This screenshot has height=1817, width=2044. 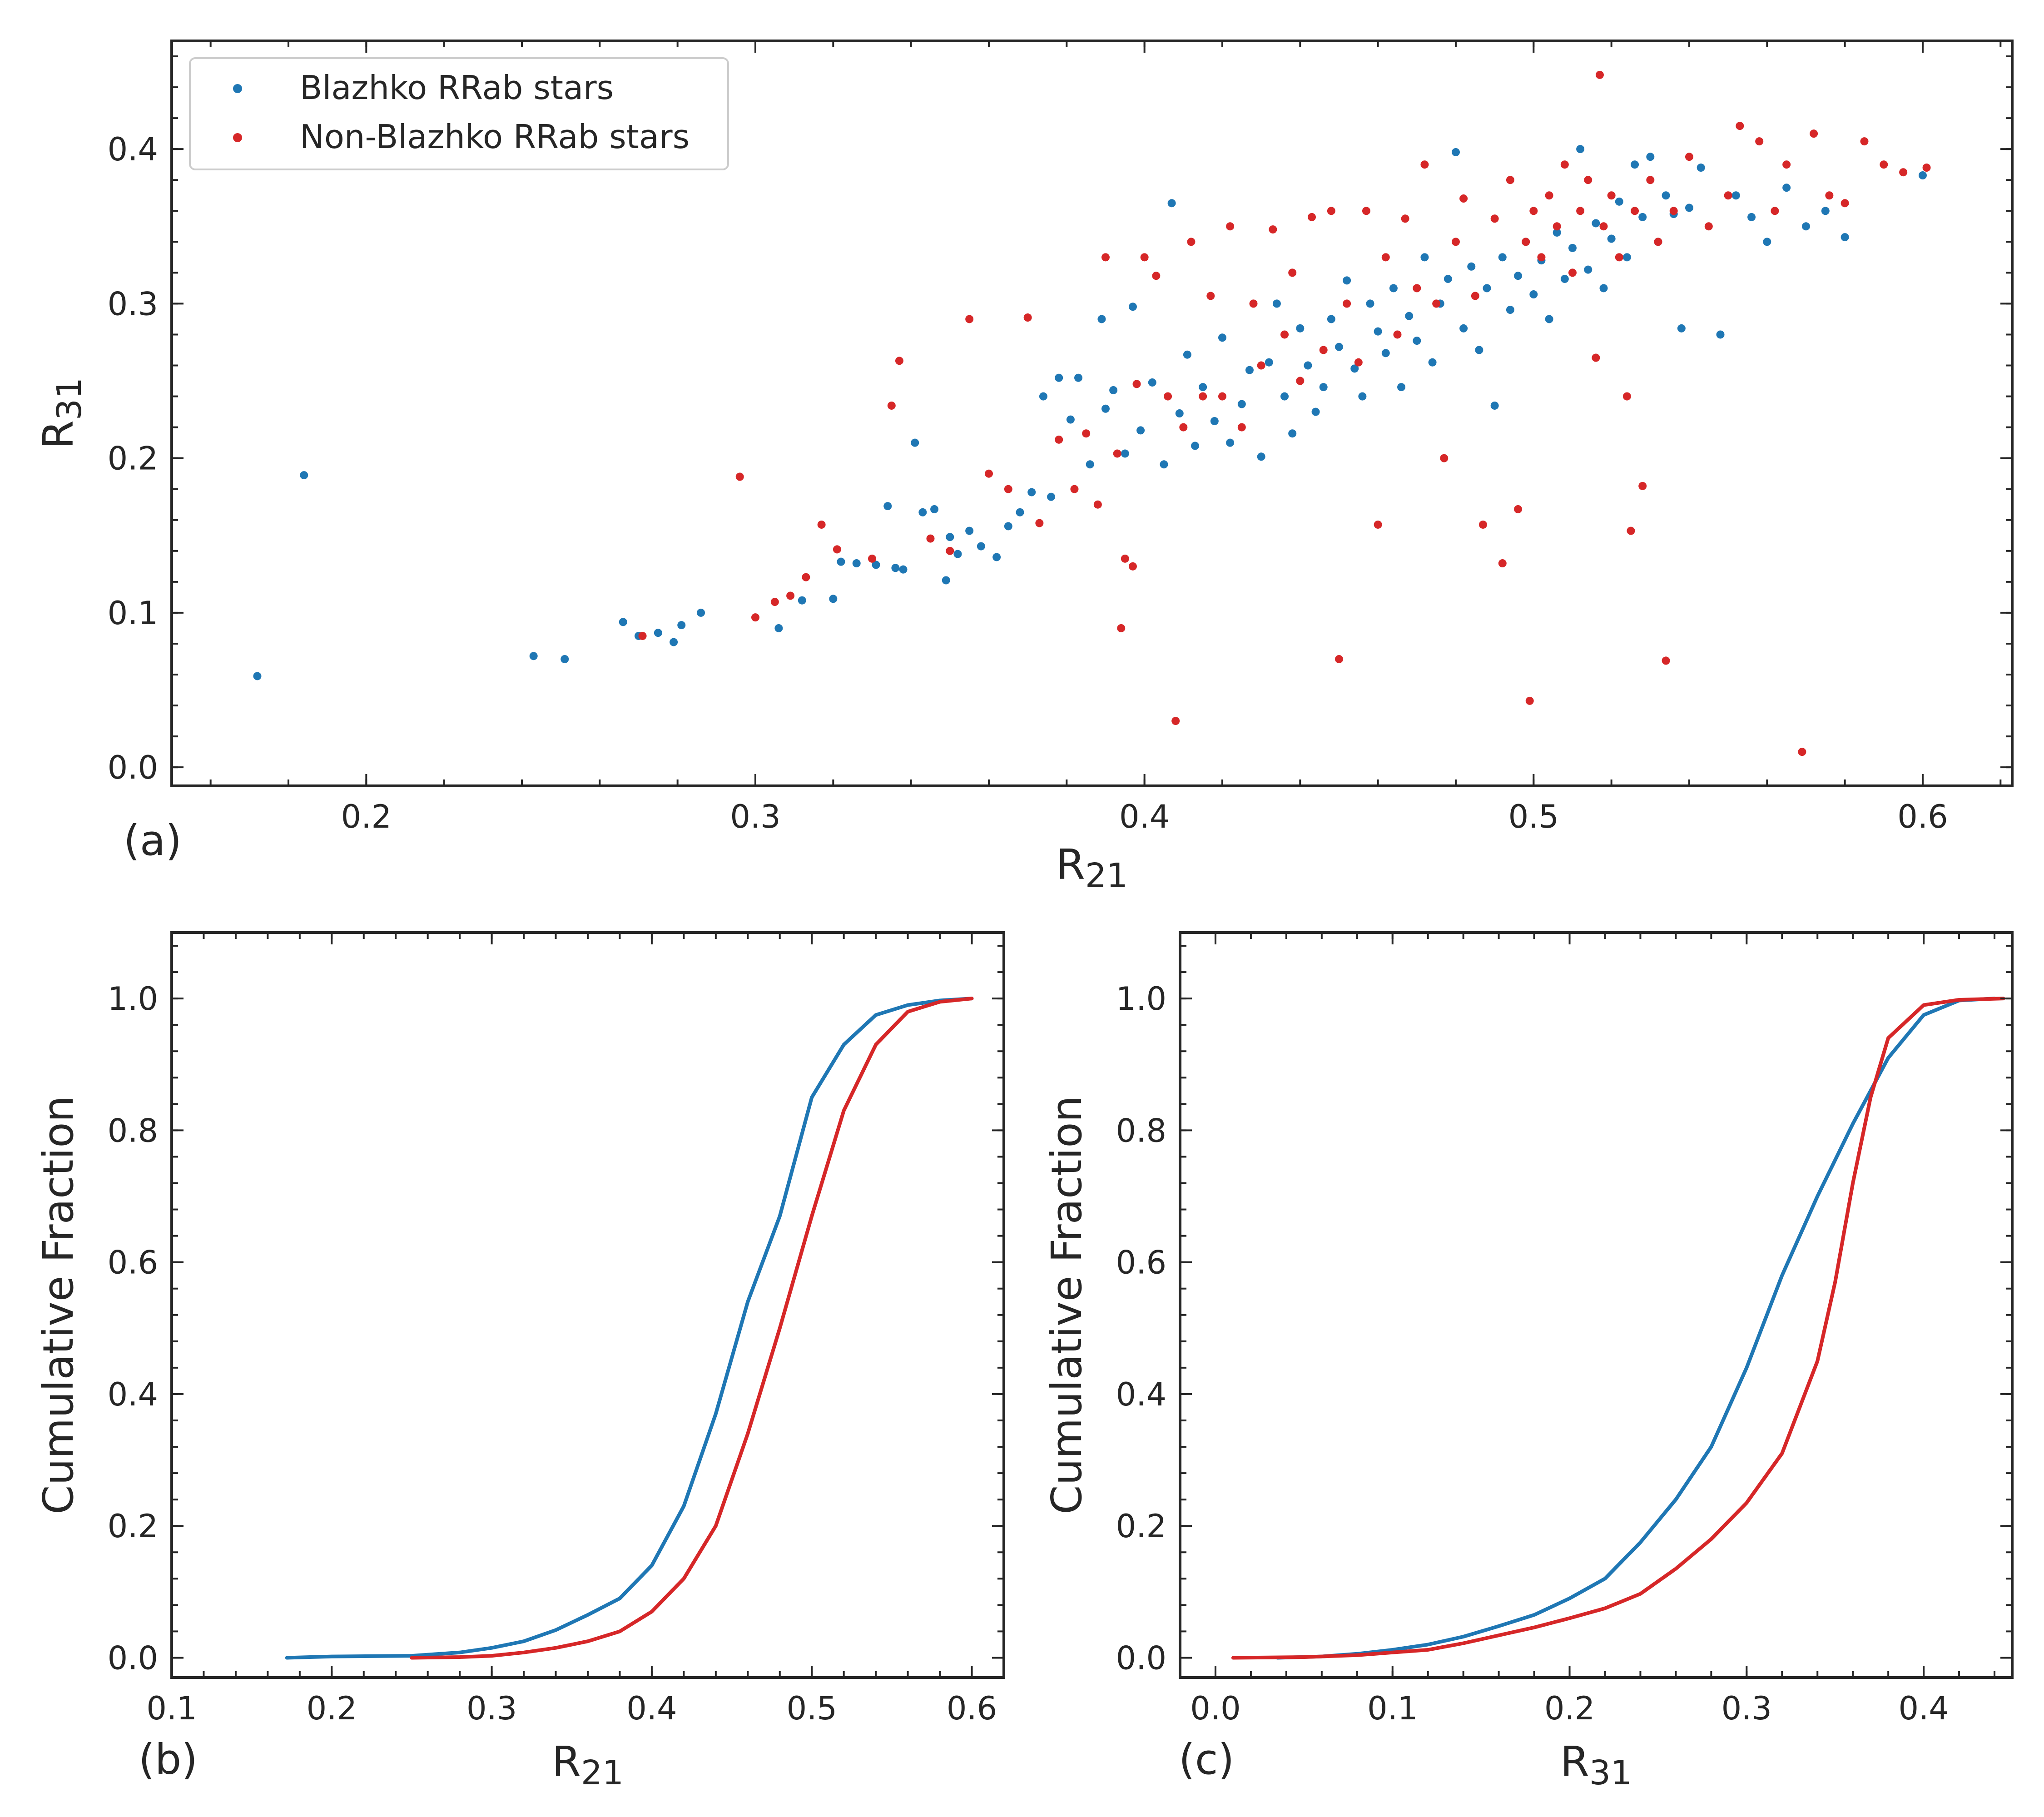 What do you see at coordinates (367, 816) in the screenshot?
I see `x-tick-label: 0.2` at bounding box center [367, 816].